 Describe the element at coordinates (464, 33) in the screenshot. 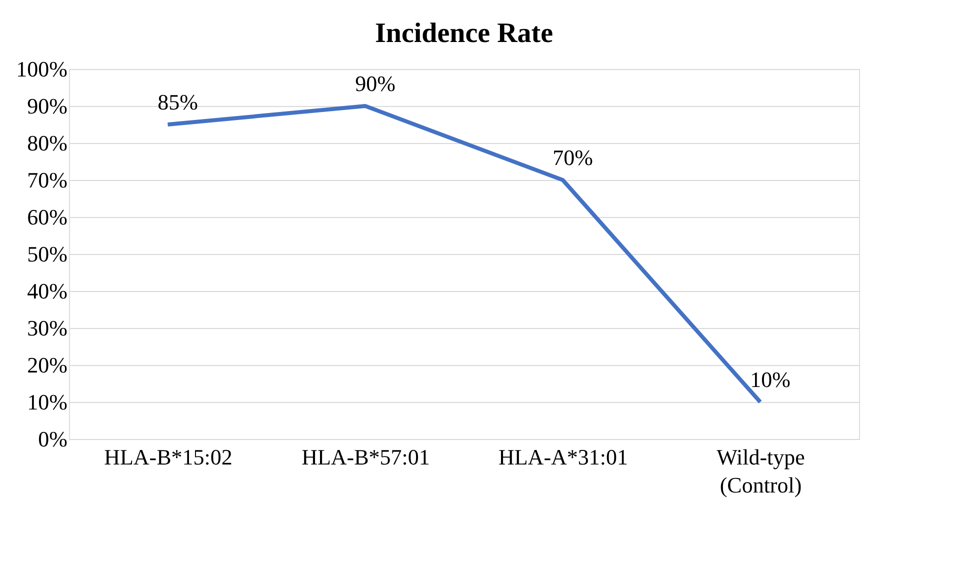

I see `chart-title: Incidence Rate` at that location.